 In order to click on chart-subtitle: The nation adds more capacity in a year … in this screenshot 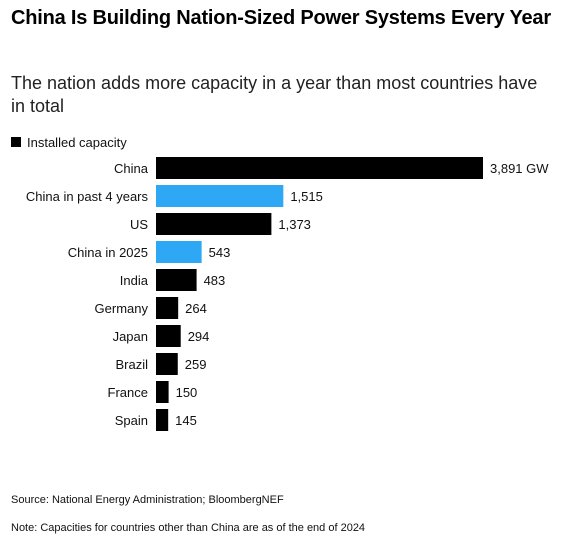, I will do `click(274, 94)`.